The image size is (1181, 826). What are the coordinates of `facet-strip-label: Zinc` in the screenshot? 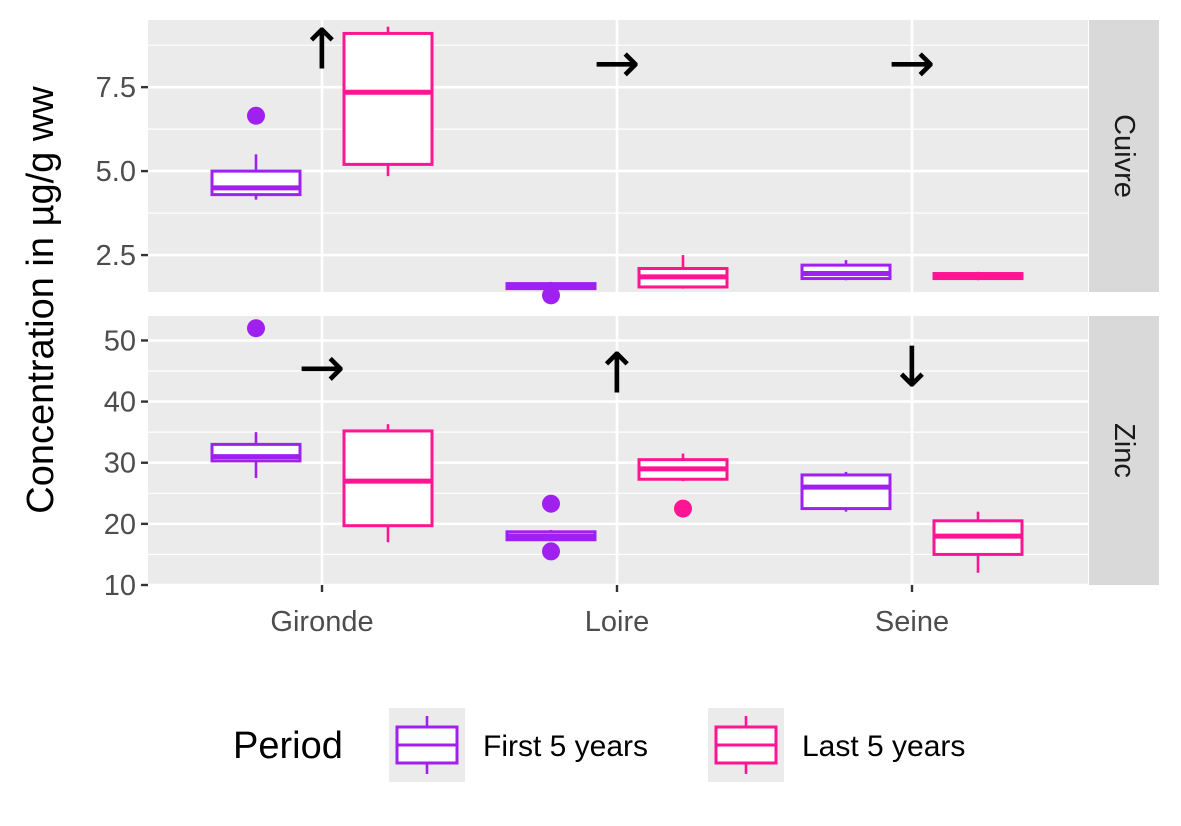 It's located at (1124, 450).